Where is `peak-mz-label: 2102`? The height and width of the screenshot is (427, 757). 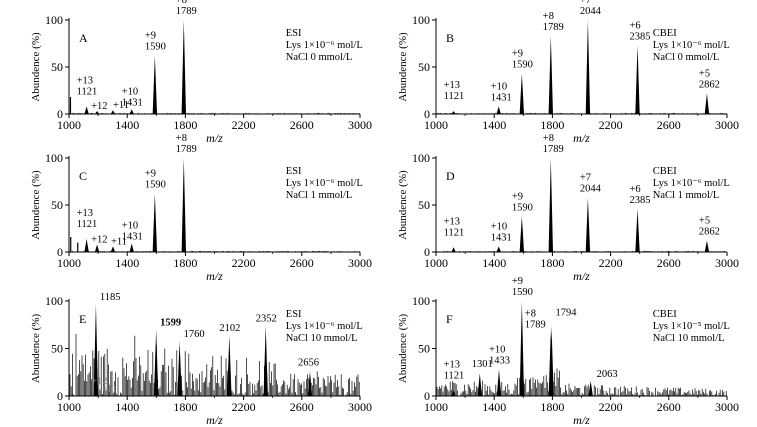
peak-mz-label: 2102 is located at coordinates (229, 328).